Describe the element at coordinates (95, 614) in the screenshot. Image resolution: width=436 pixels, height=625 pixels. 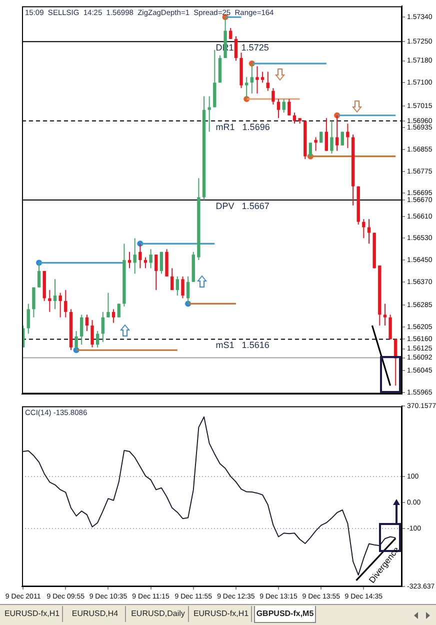
I see `text: EURUSD,H4` at that location.